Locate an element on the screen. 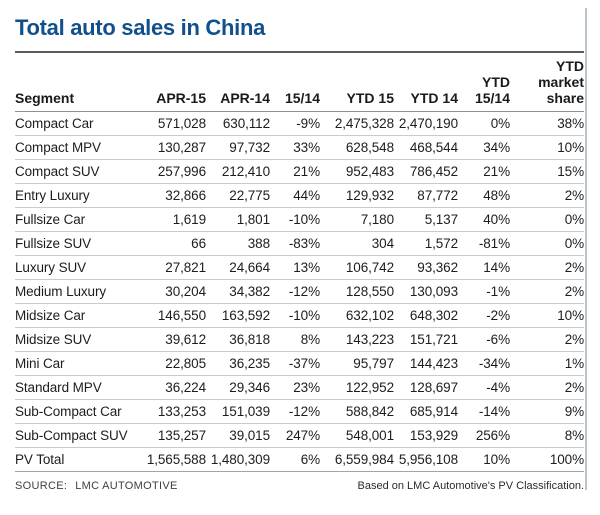 The width and height of the screenshot is (600, 515). value-cell: 1,619 is located at coordinates (169, 220).